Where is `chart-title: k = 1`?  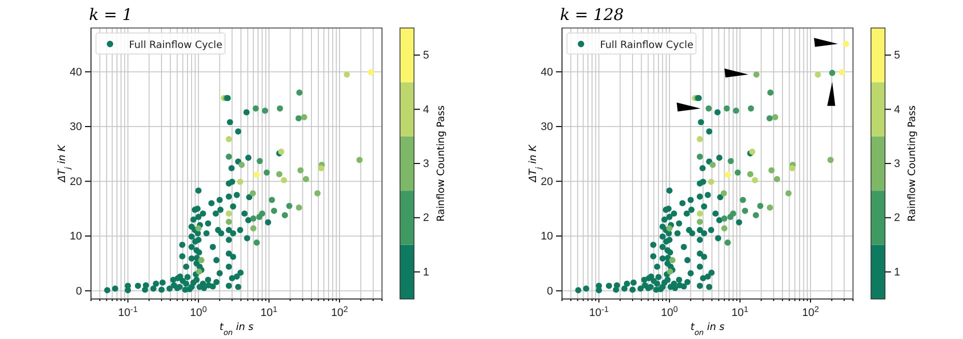 chart-title: k = 1 is located at coordinates (110, 14).